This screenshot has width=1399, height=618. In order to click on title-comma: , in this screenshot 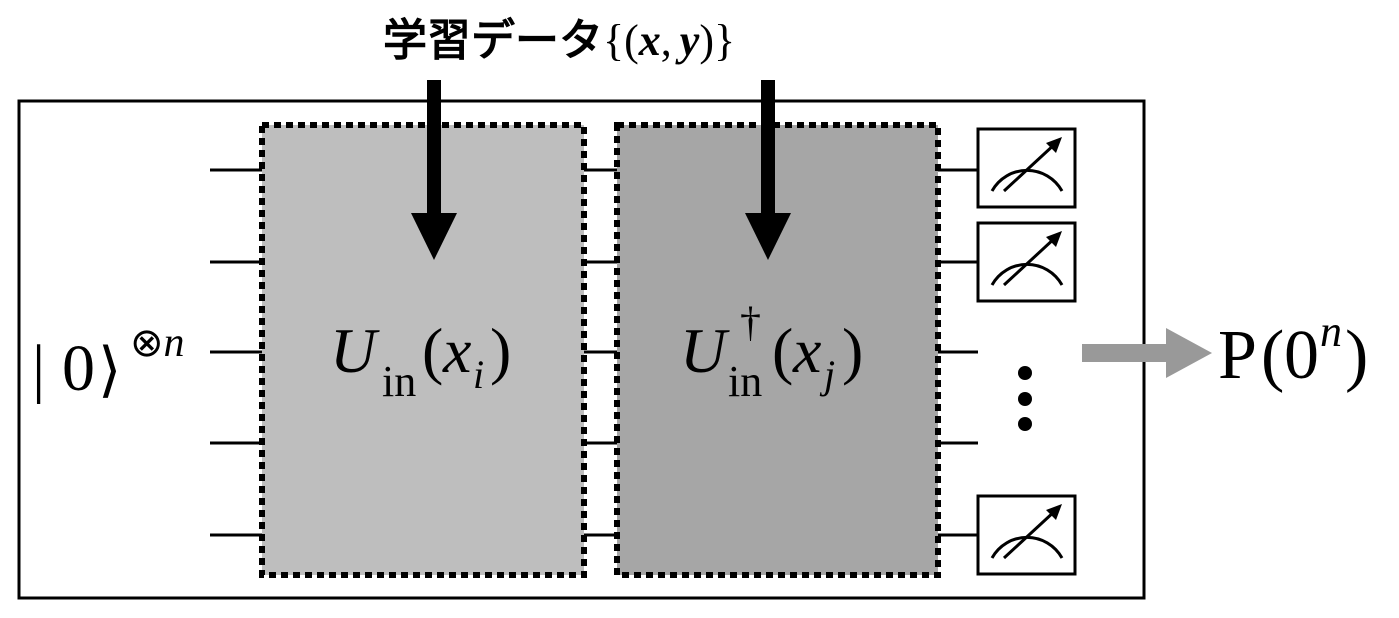, I will do `click(666, 40)`.